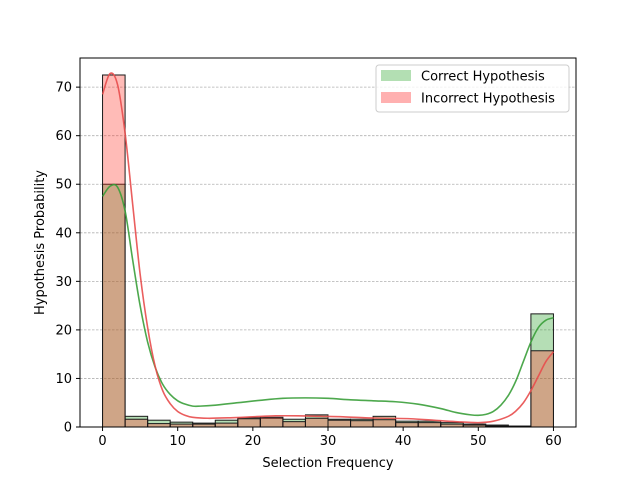  What do you see at coordinates (63, 88) in the screenshot?
I see `y-tick-label-70: 70` at bounding box center [63, 88].